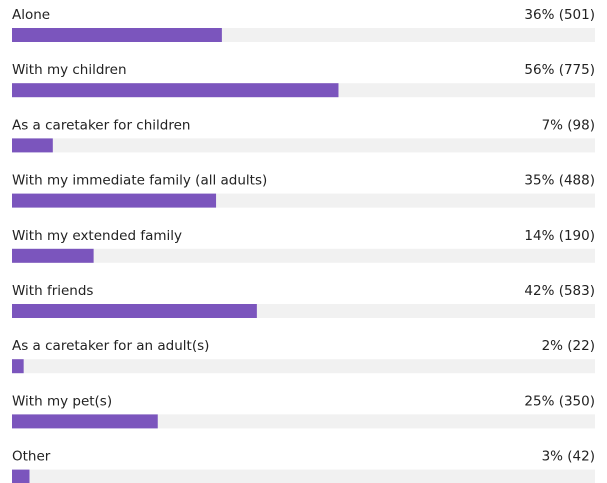 The width and height of the screenshot is (607, 483). I want to click on value-label: 56% (775), so click(559, 70).